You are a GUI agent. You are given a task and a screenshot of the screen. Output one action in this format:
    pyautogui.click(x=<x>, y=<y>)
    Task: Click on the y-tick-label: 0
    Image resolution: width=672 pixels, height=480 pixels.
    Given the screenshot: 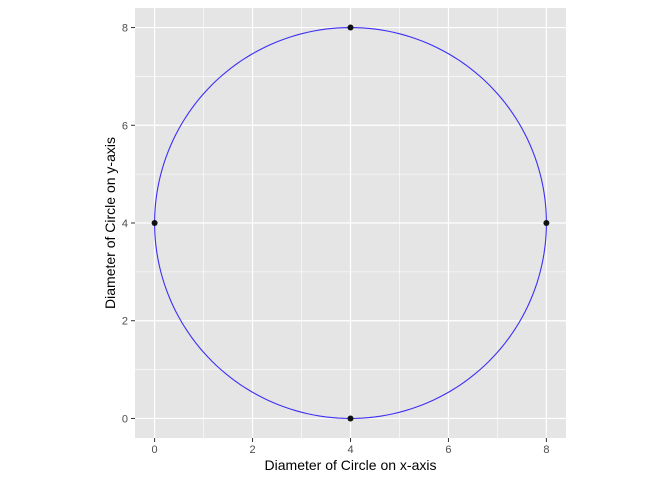 What is the action you would take?
    pyautogui.click(x=125, y=419)
    